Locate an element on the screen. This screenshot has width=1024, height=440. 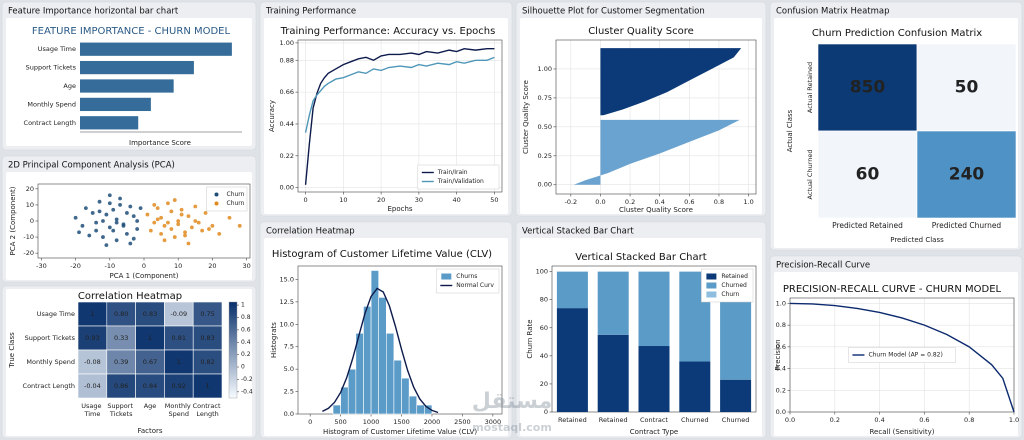
x-tick-label: Contract Length is located at coordinates (208, 410).